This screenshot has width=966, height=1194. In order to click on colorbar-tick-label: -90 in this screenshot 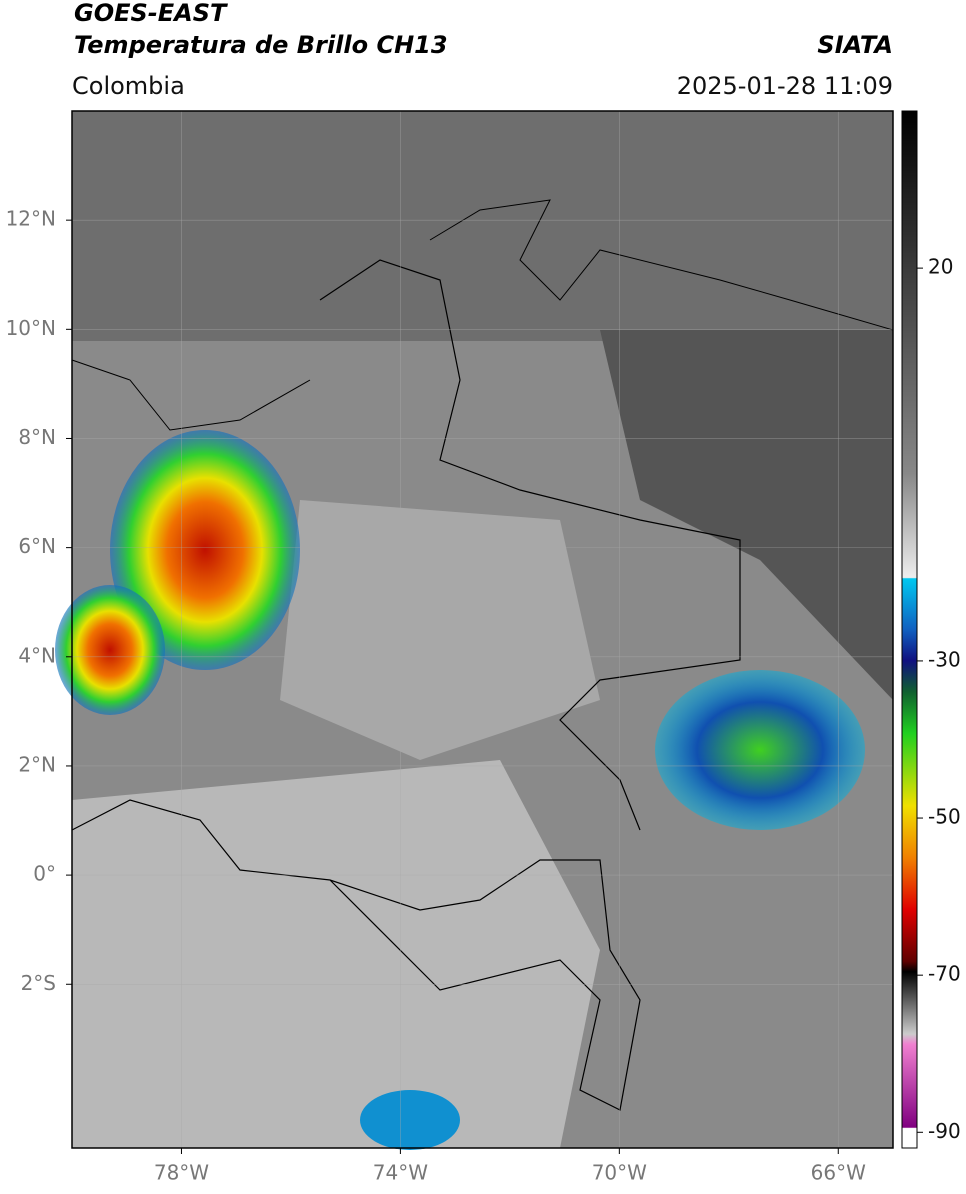, I will do `click(944, 1131)`.